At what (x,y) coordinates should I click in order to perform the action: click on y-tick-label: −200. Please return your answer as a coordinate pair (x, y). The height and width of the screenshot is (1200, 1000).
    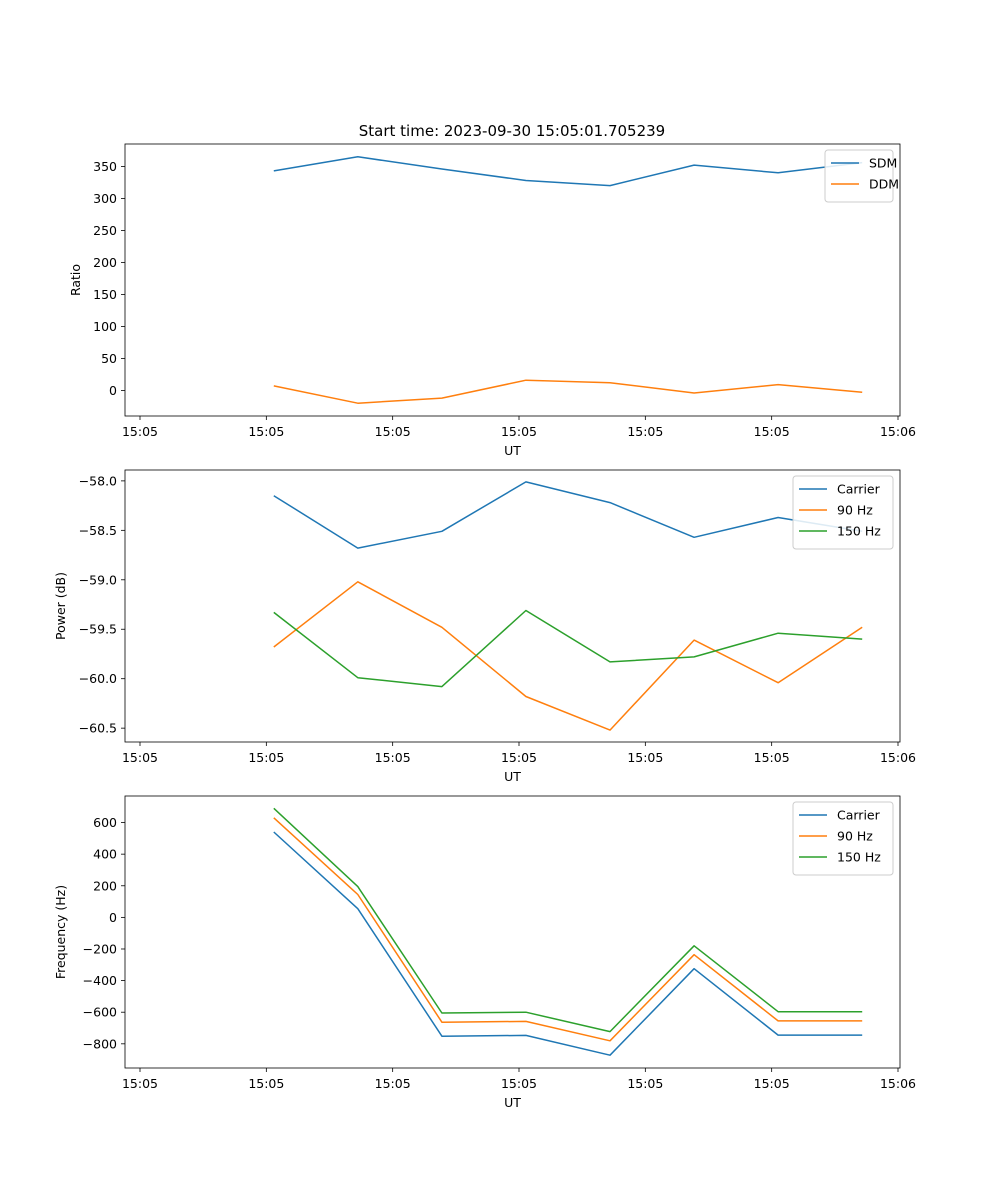
    Looking at the image, I should click on (100, 948).